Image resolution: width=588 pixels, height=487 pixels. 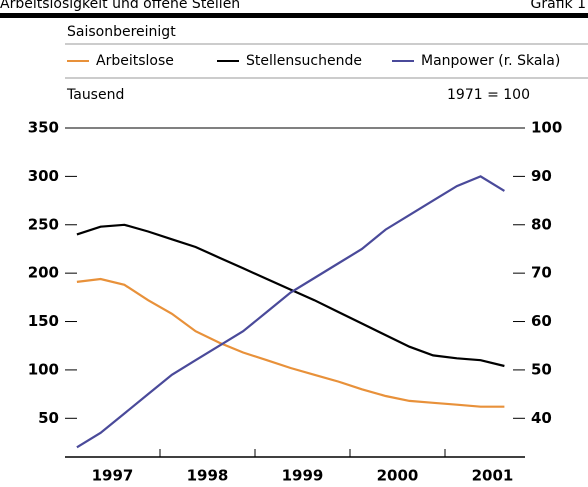 What do you see at coordinates (304, 61) in the screenshot?
I see `legend-label: Stellensuchende` at bounding box center [304, 61].